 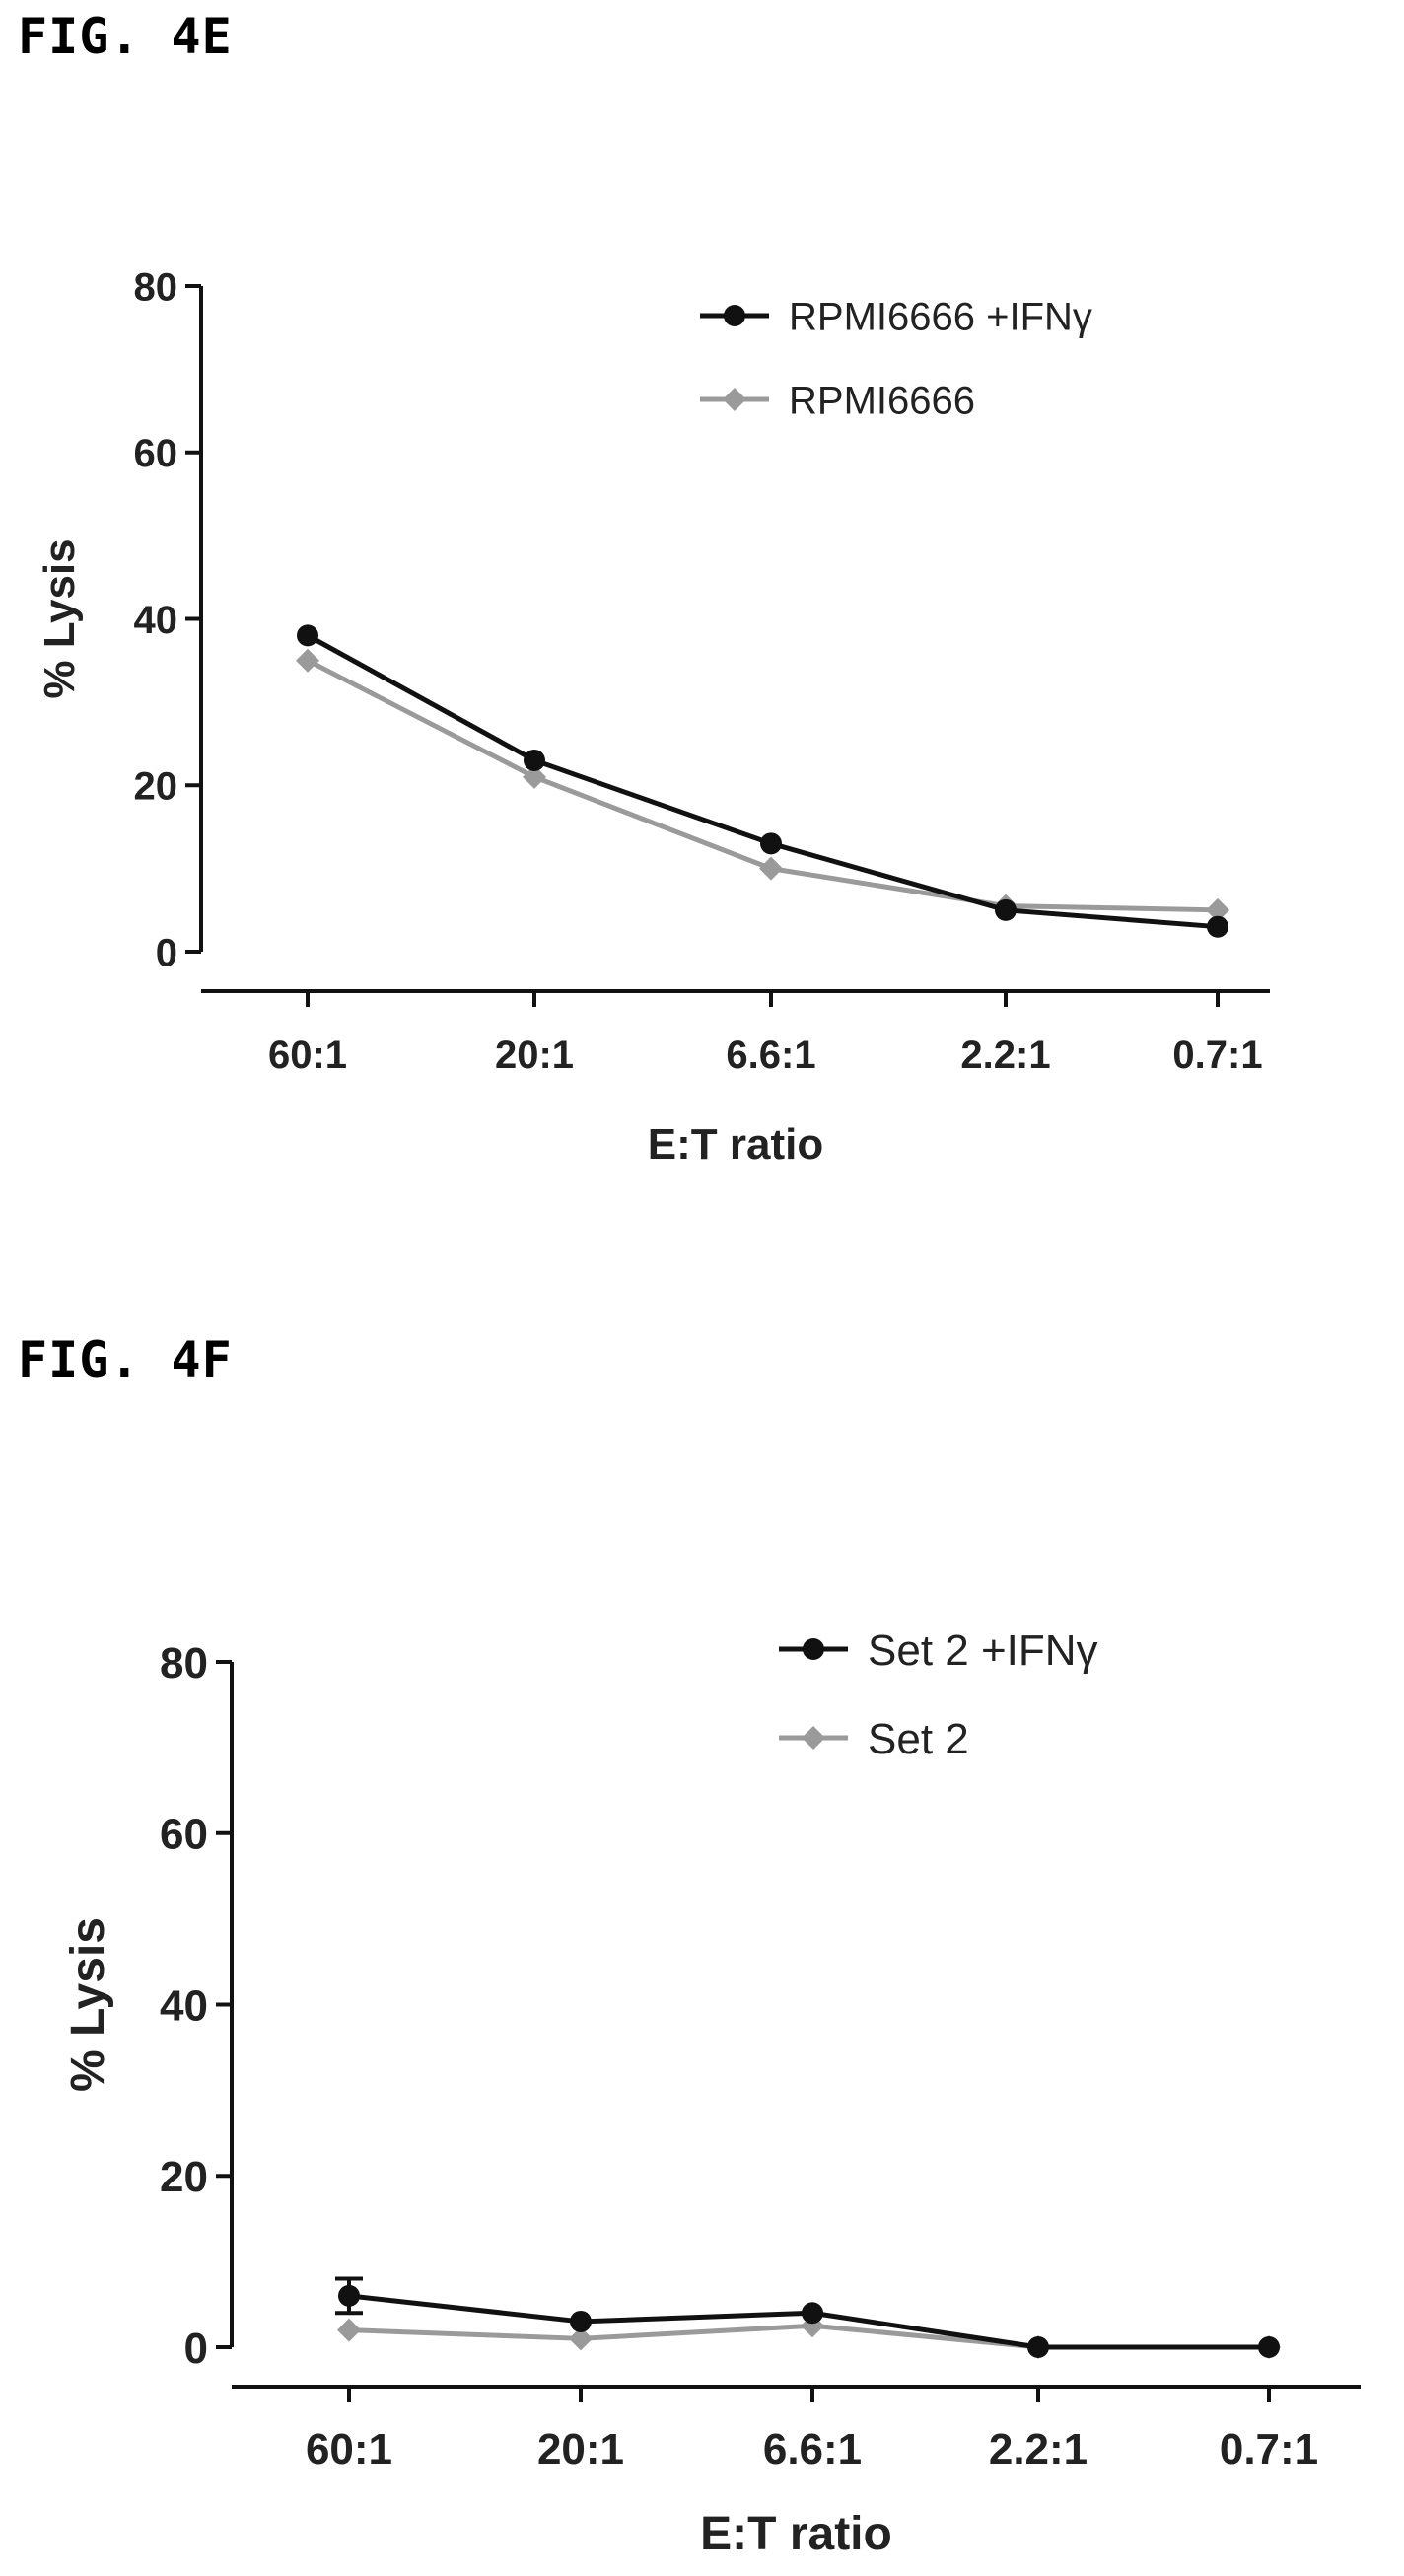 I want to click on legend-label: RPMI6666, so click(x=882, y=401).